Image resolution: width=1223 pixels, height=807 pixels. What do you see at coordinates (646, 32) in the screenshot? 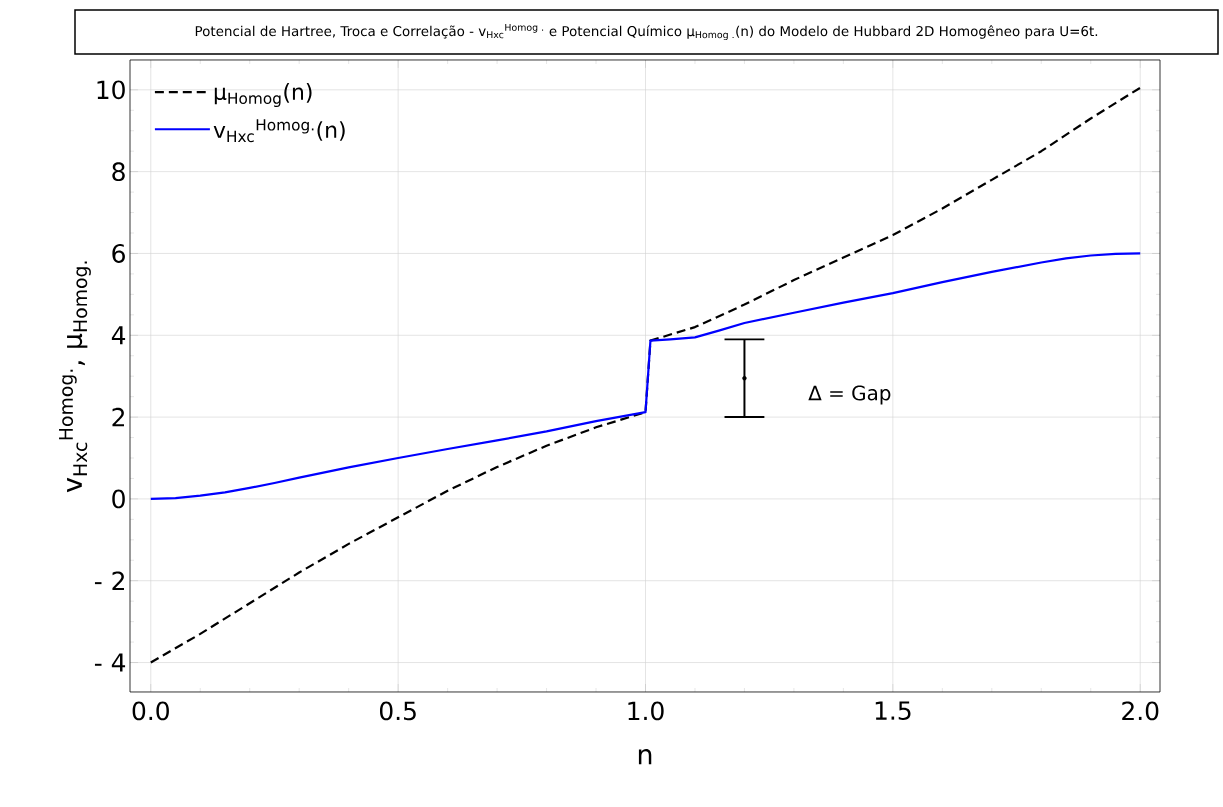
I see `chart-title: Potencial de Hartree, Troca e Correlação - v$_{Hxc}$$^{Homog .}$ e Potencial Químico μ$_{Homog .}$(n) do Modelo de Hubbard 2D Homogêneo para U=6t.` at bounding box center [646, 32].